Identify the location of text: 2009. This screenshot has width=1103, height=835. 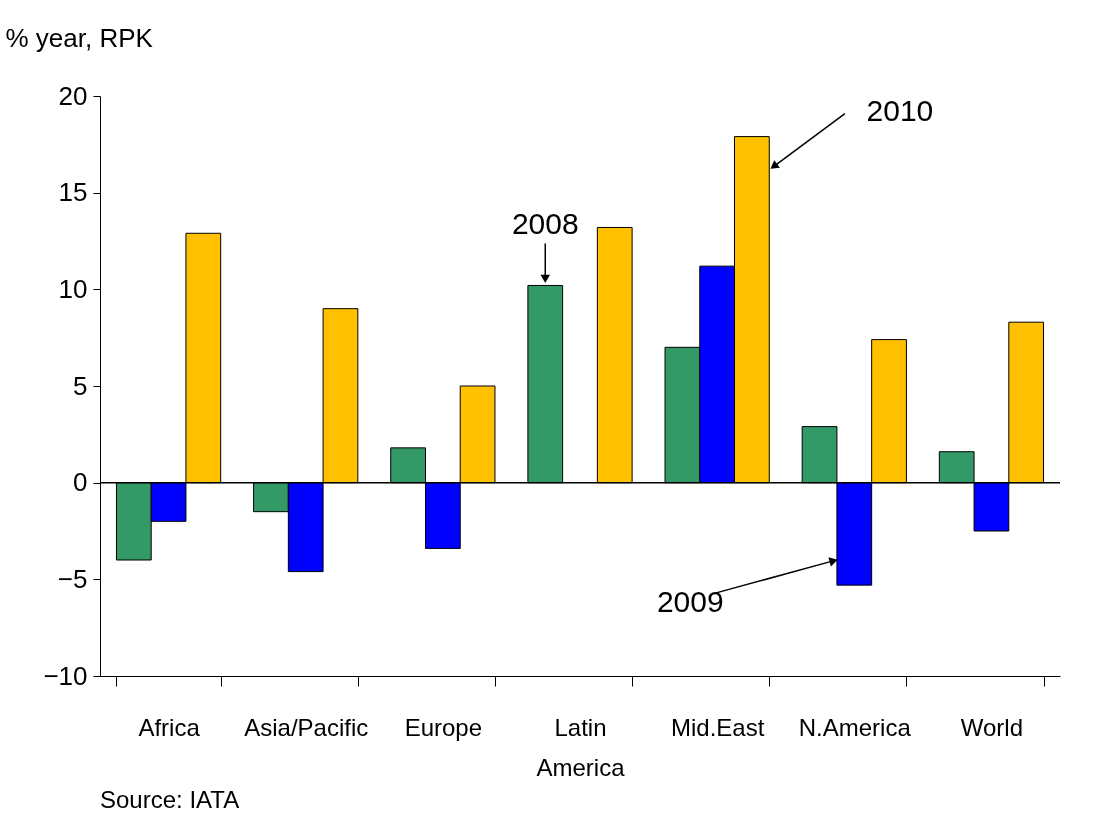
(690, 602).